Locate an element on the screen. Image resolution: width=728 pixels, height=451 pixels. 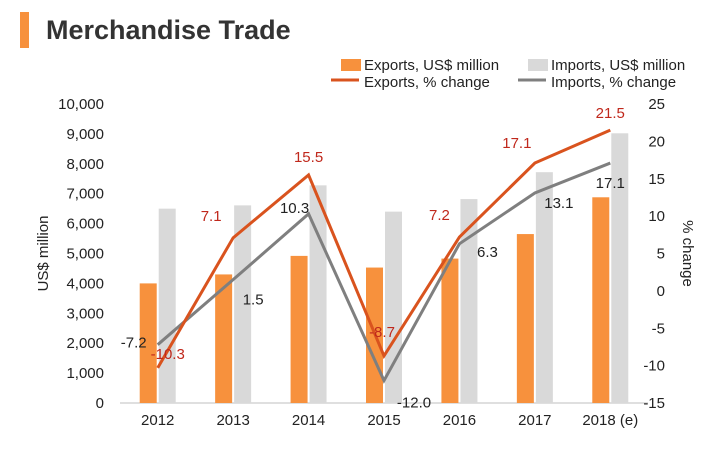
y-axis-title: US$ million is located at coordinates (43, 254).